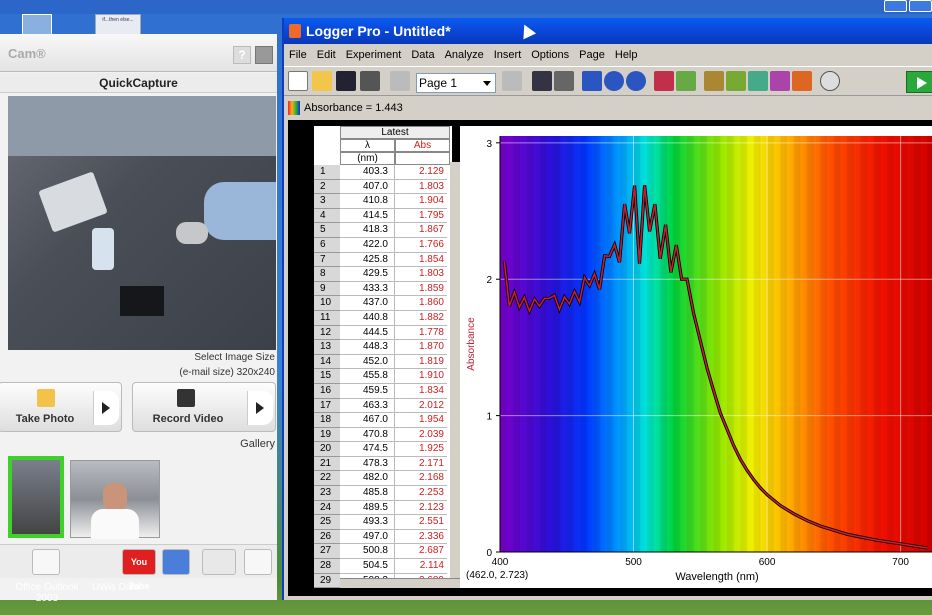 The image size is (932, 615). What do you see at coordinates (507, 55) in the screenshot?
I see `menu-insert: Insert` at bounding box center [507, 55].